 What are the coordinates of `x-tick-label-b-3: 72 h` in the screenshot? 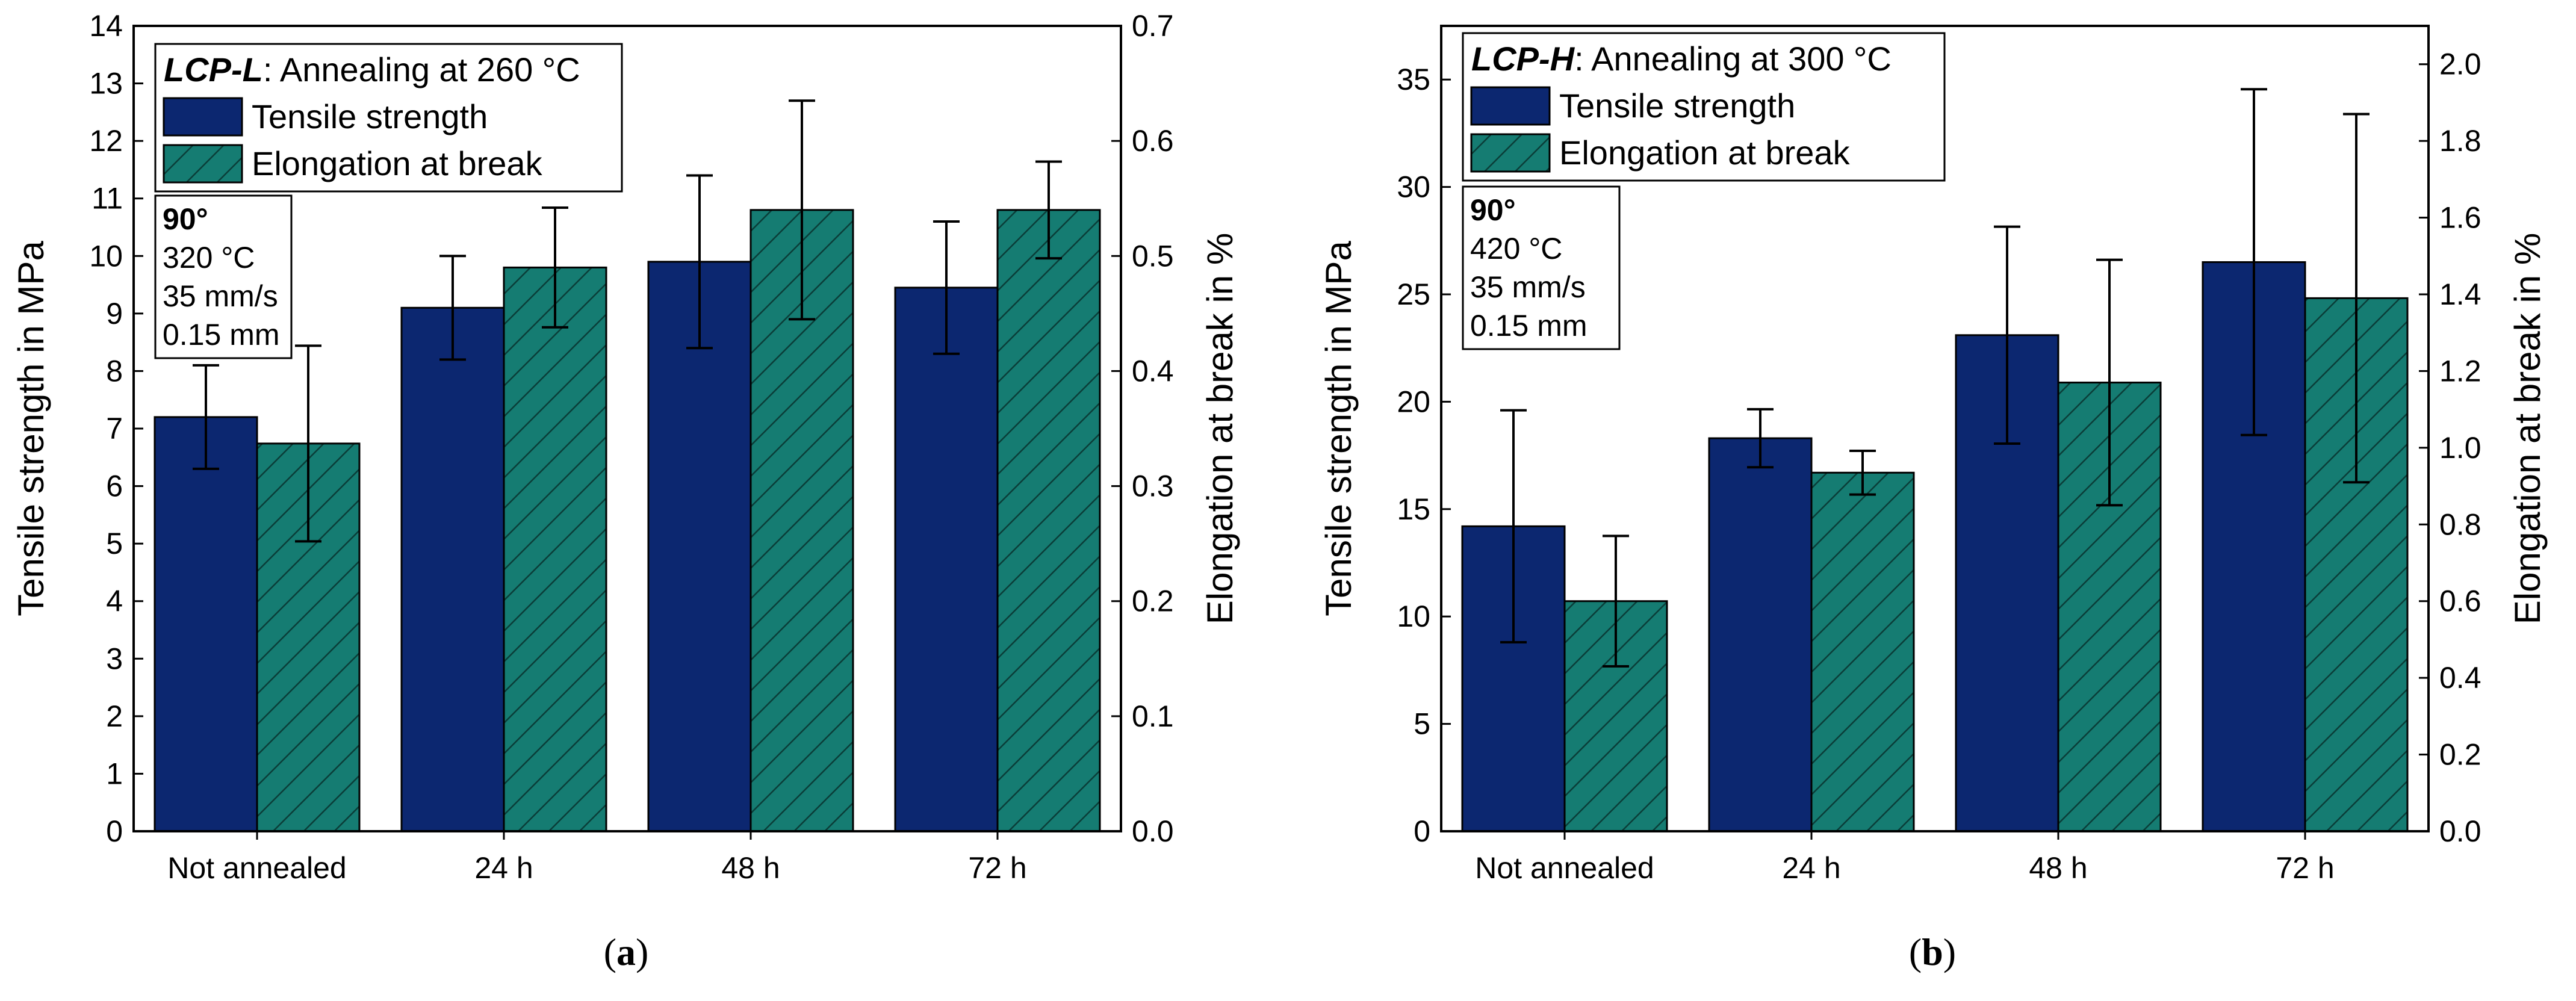 It's located at (2305, 868).